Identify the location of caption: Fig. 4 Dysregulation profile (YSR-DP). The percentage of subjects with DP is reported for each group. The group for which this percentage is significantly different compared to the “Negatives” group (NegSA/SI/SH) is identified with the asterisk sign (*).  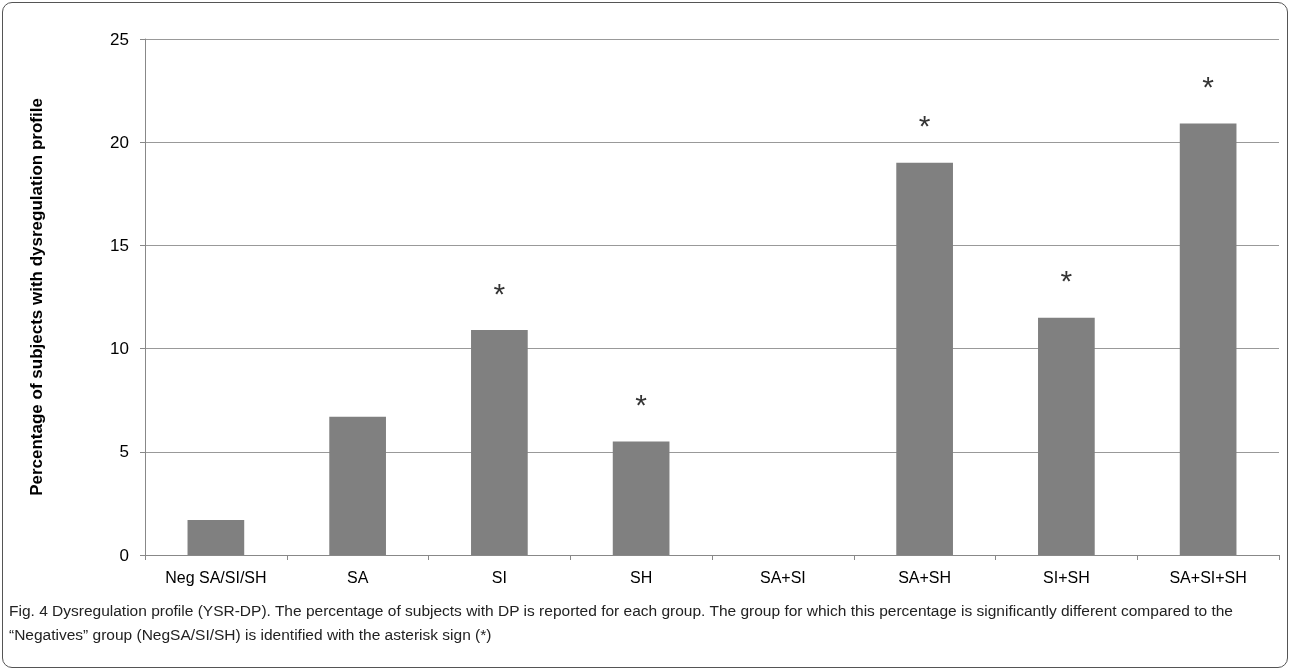
(621, 623).